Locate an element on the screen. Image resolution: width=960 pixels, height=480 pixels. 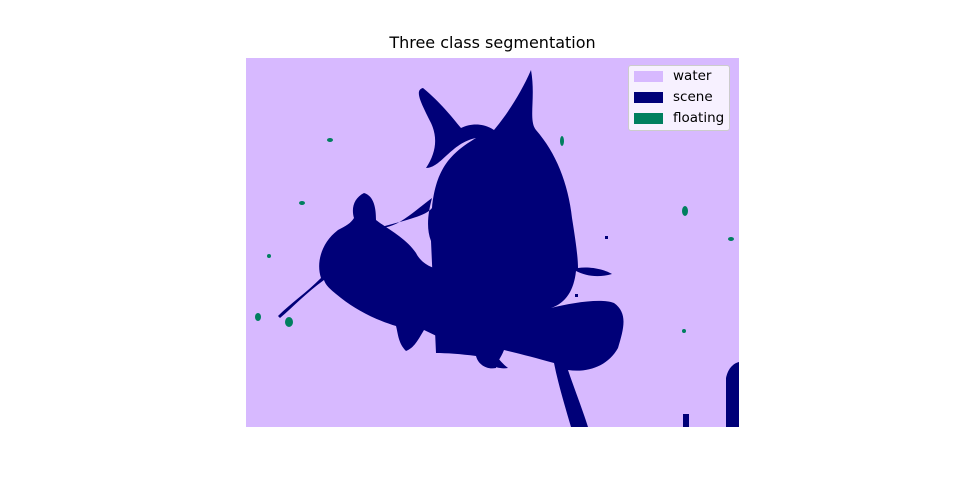
scene-region-dolphin-left is located at coordinates (403, 281).